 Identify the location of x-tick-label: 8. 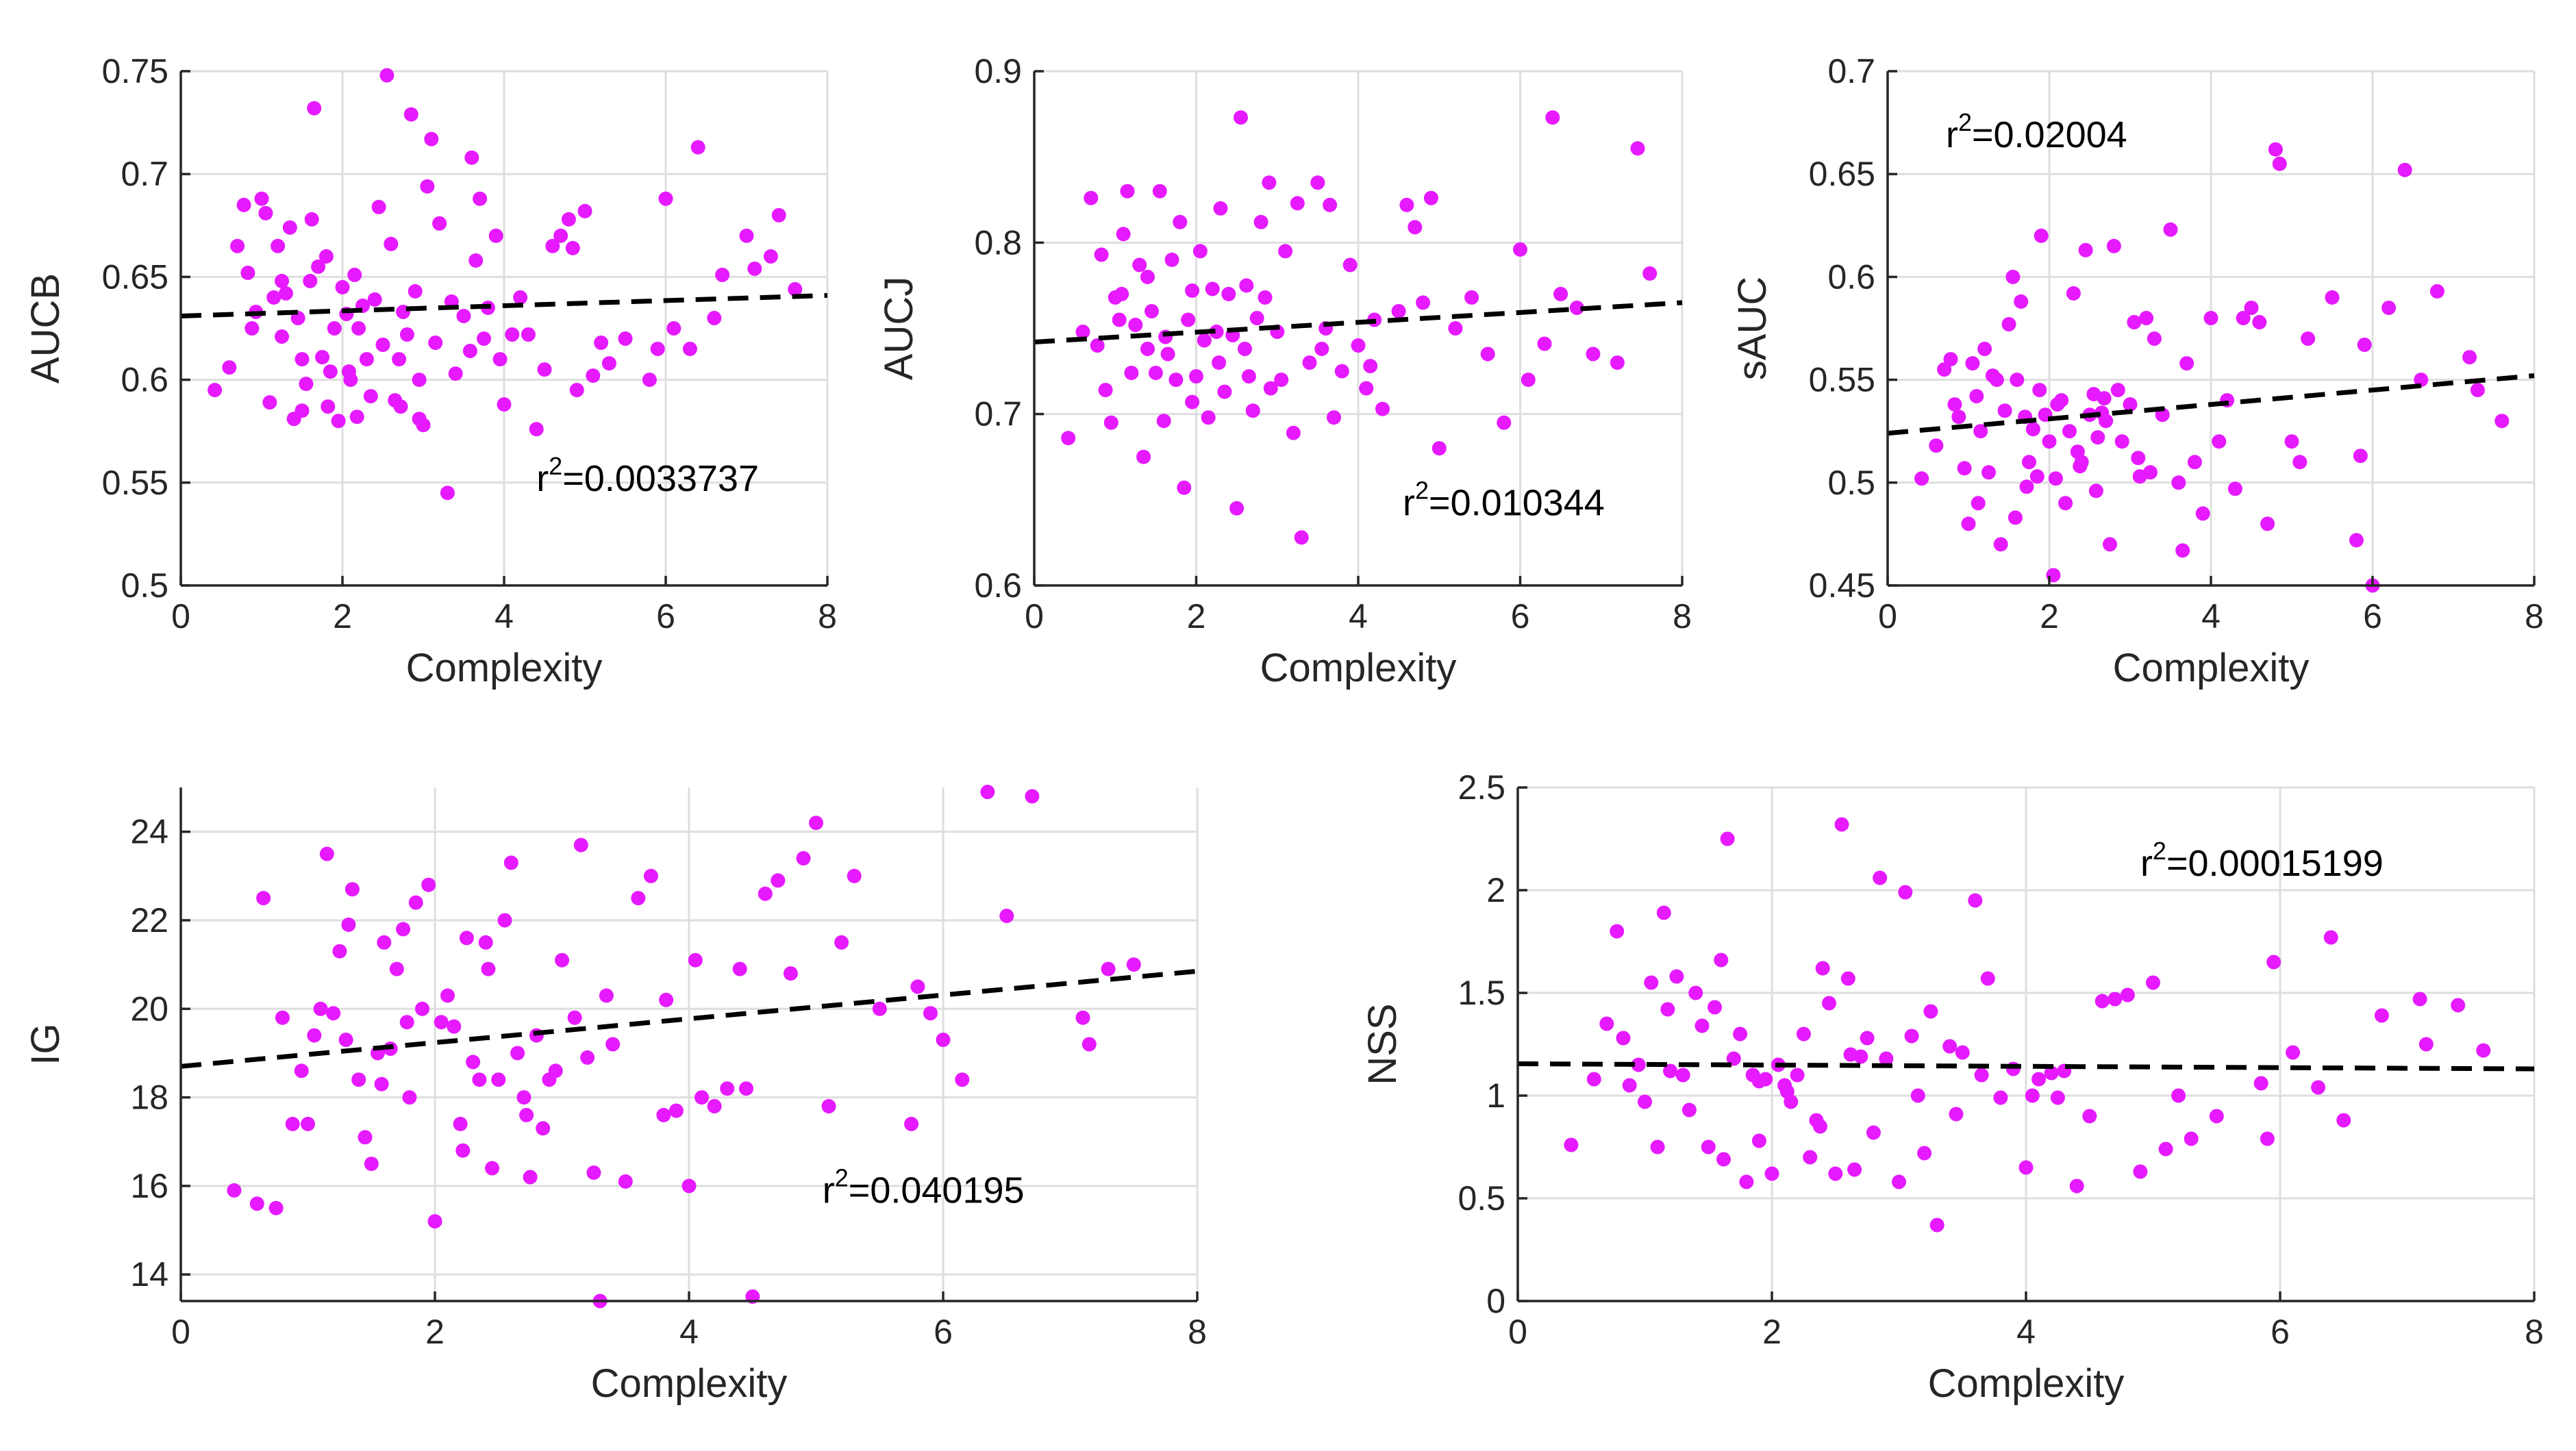
(1197, 1332).